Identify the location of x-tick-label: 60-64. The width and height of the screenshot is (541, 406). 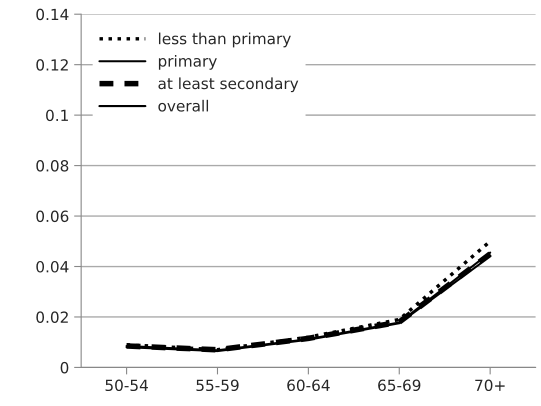
(308, 386).